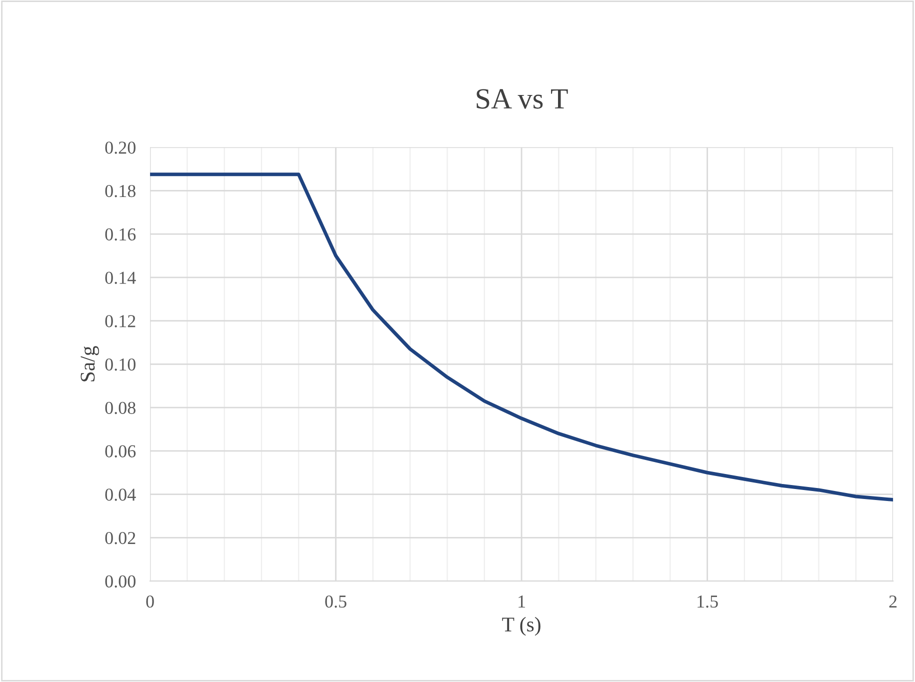 The height and width of the screenshot is (682, 915). What do you see at coordinates (120, 321) in the screenshot?
I see `y-tick-label: 0.12` at bounding box center [120, 321].